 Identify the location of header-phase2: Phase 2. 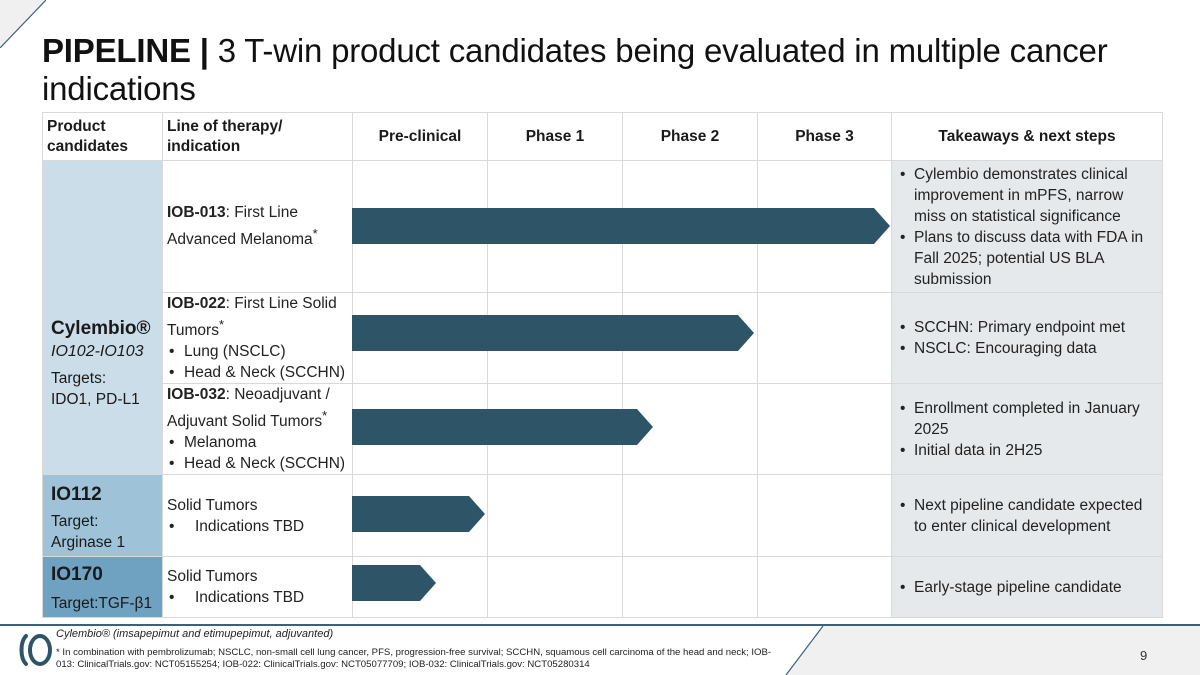
(690, 136).